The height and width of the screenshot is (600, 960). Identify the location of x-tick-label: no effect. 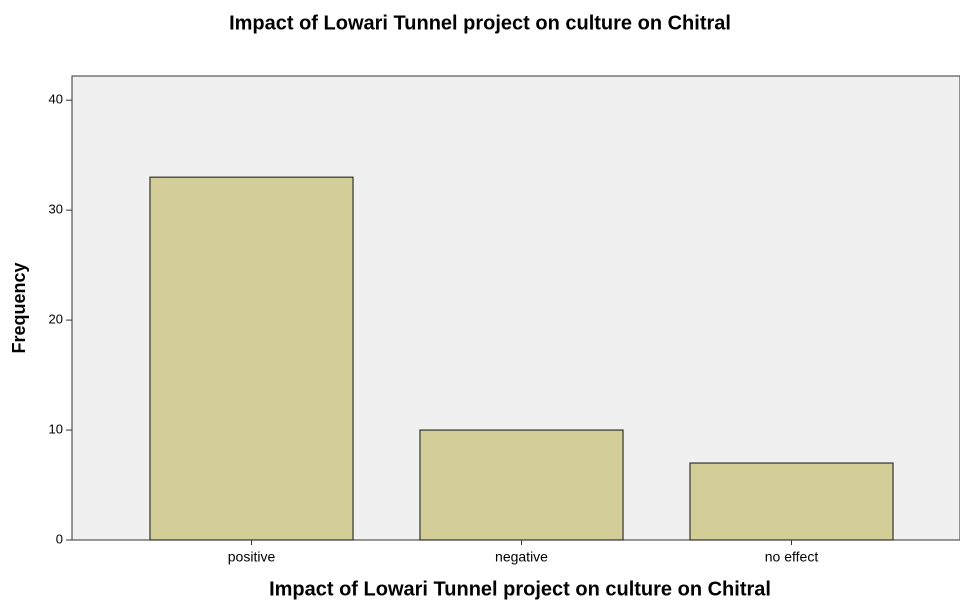
(792, 557).